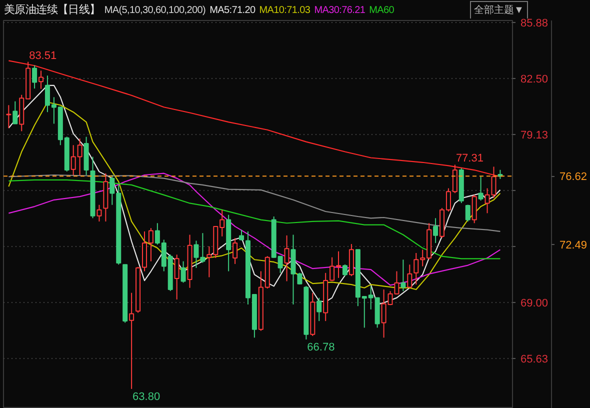  Describe the element at coordinates (534, 24) in the screenshot. I see `y-tick-label: 85.88` at that location.